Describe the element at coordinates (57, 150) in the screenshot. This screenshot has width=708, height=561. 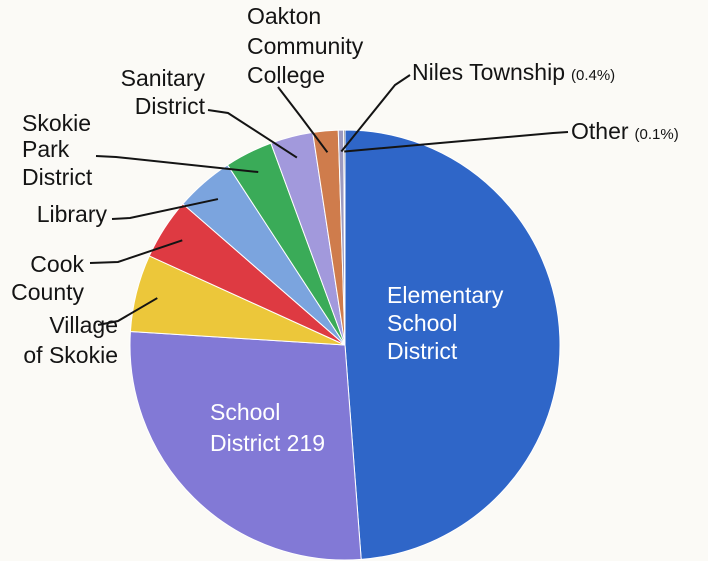
I see `slice-label-skokie-park-district: Skokie Park District` at that location.